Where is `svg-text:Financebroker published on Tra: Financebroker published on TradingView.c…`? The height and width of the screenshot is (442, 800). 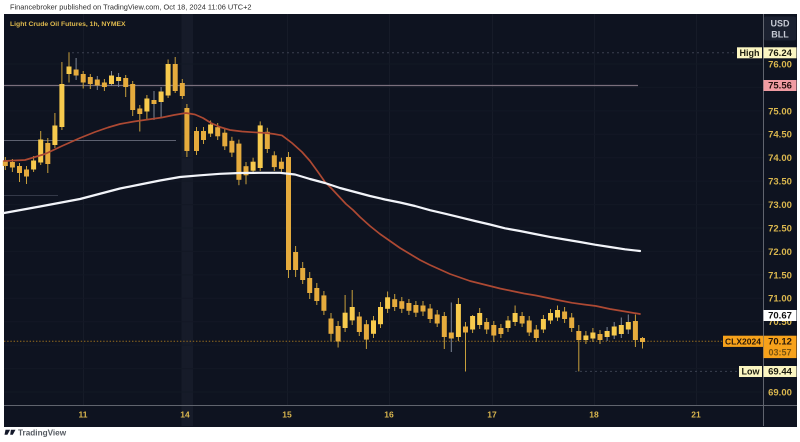
svg-text:Financebroker published on Tra: Financebroker published on TradingView.c… is located at coordinates (131, 6).